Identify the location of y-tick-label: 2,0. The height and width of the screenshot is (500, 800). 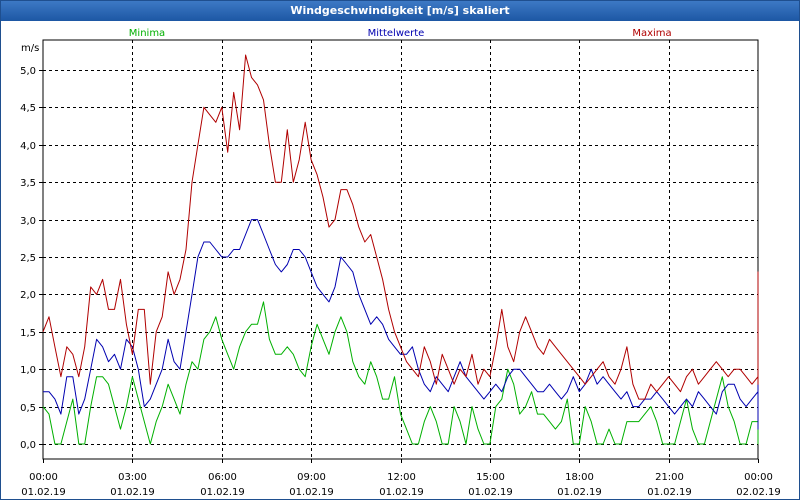
(28, 295).